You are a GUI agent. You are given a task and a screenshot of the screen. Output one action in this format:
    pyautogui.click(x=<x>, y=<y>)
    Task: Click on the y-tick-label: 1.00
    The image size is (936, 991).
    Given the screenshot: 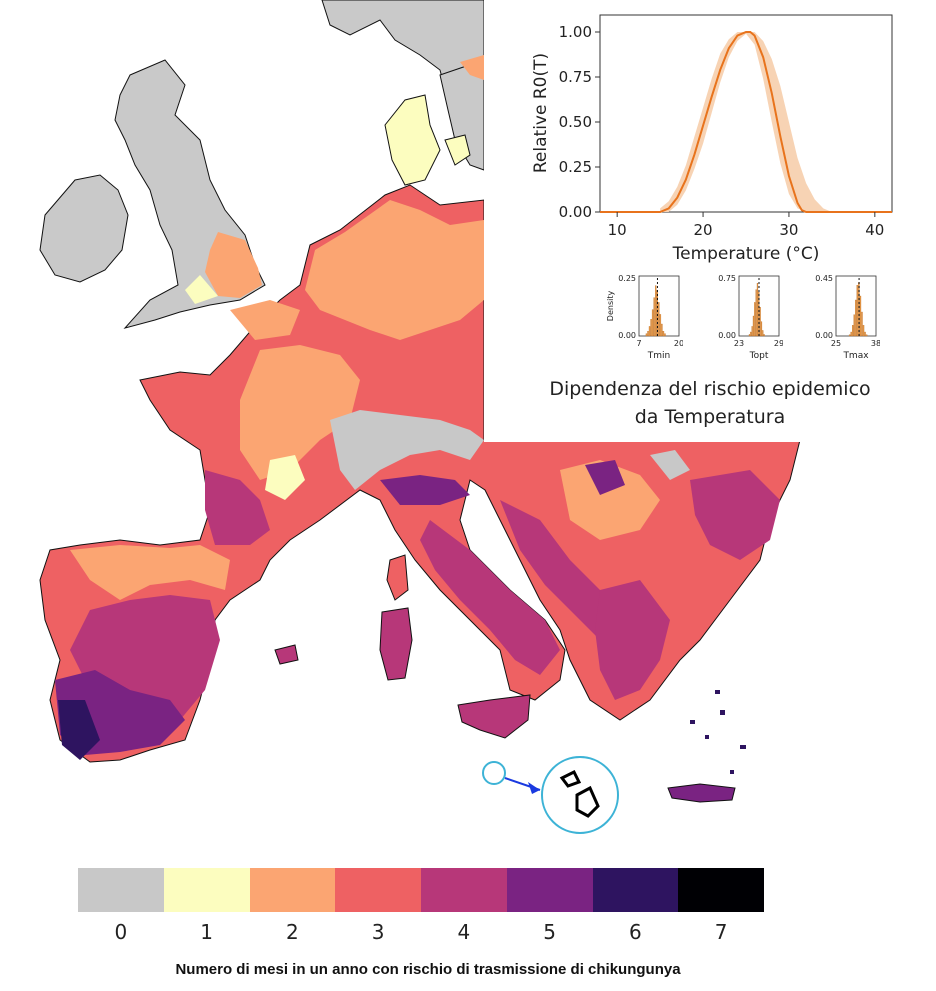 What is the action you would take?
    pyautogui.click(x=575, y=32)
    